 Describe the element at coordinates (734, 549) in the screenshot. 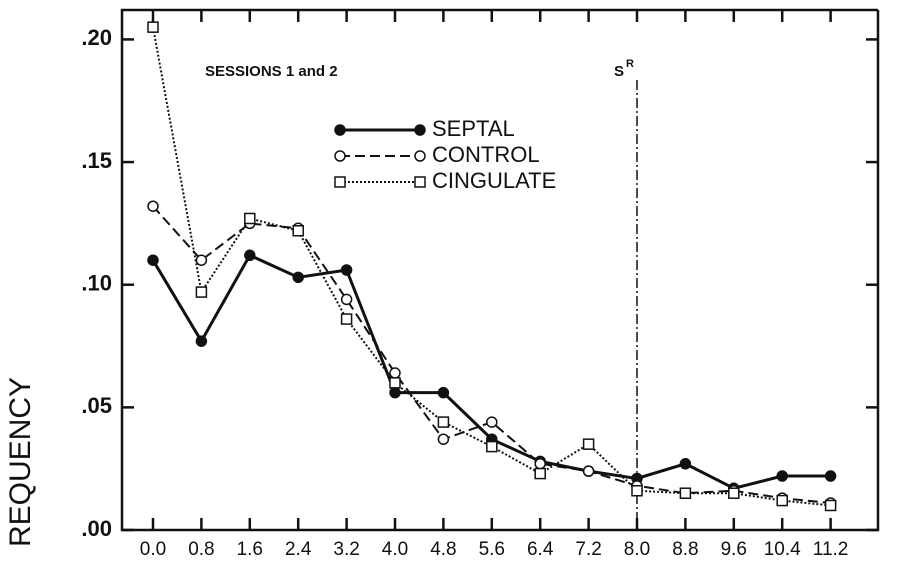

I see `x-tick-label: 9.6` at that location.